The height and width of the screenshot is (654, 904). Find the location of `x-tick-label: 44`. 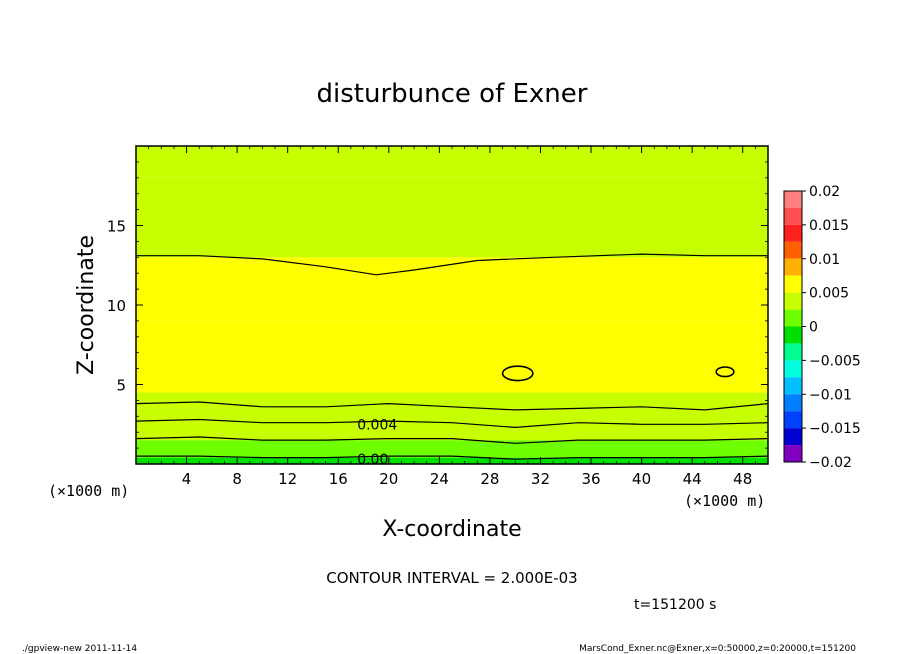

x-tick-label: 44 is located at coordinates (692, 479).